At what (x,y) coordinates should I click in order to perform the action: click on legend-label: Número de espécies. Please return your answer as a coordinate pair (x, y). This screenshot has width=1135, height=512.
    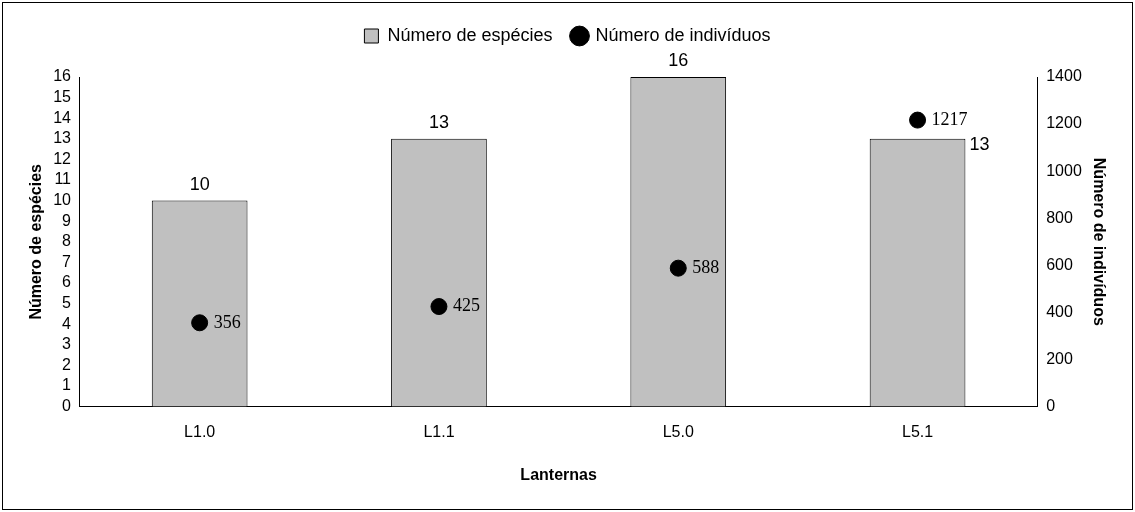
    Looking at the image, I should click on (470, 34).